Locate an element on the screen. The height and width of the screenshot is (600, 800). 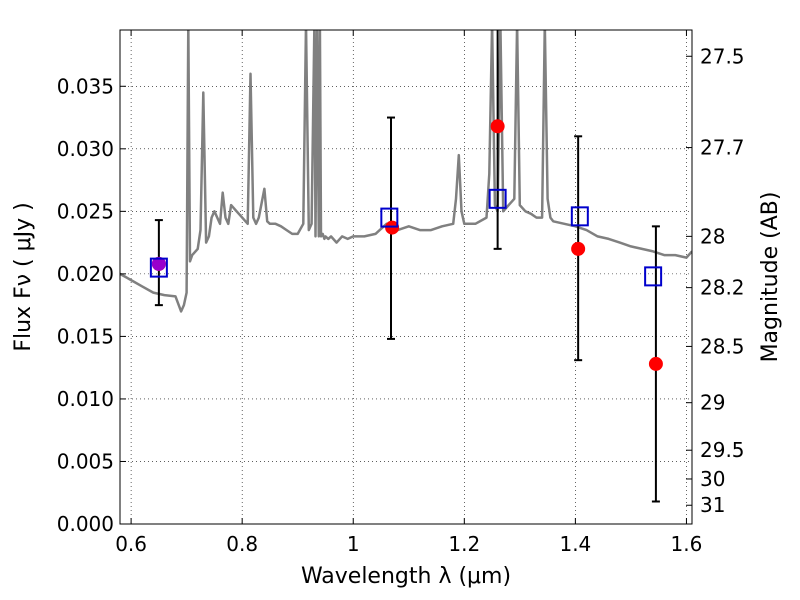
right-tick-label: 28.5 is located at coordinates (722, 346).